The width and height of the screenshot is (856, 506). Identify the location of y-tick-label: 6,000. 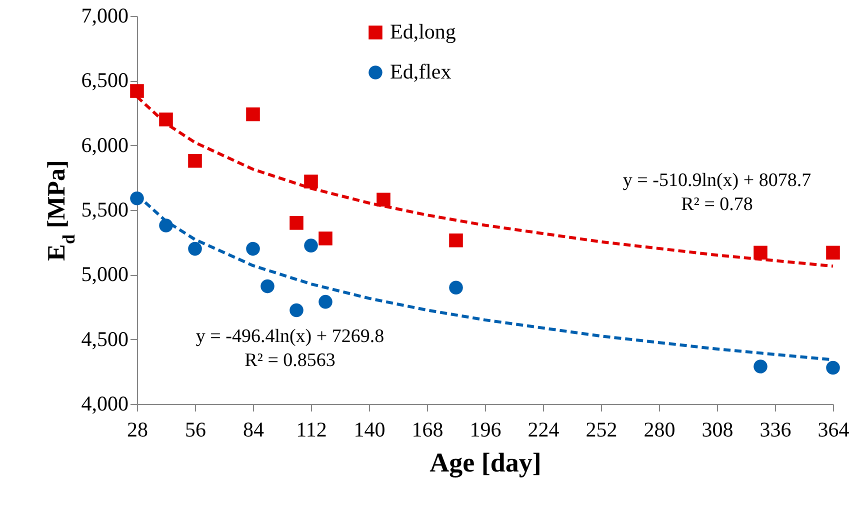
(104, 144).